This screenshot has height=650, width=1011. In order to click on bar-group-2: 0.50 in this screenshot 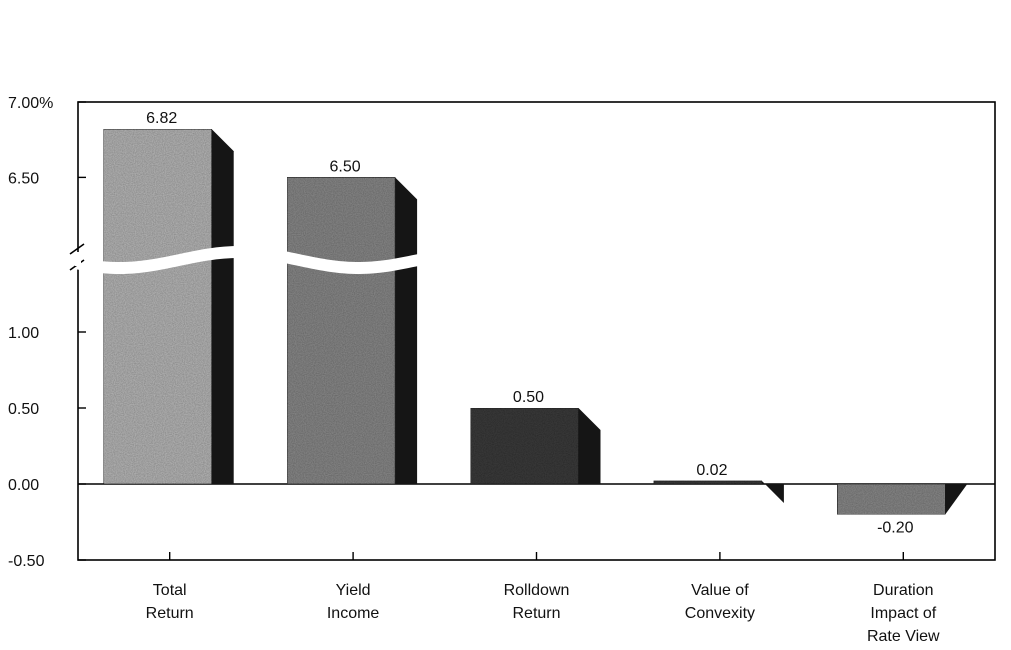, I will do `click(535, 437)`.